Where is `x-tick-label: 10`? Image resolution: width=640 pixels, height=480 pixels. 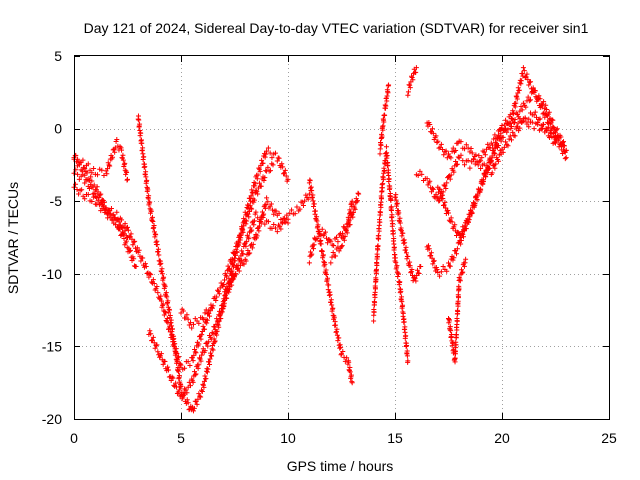
x-tick-label: 10 is located at coordinates (288, 438).